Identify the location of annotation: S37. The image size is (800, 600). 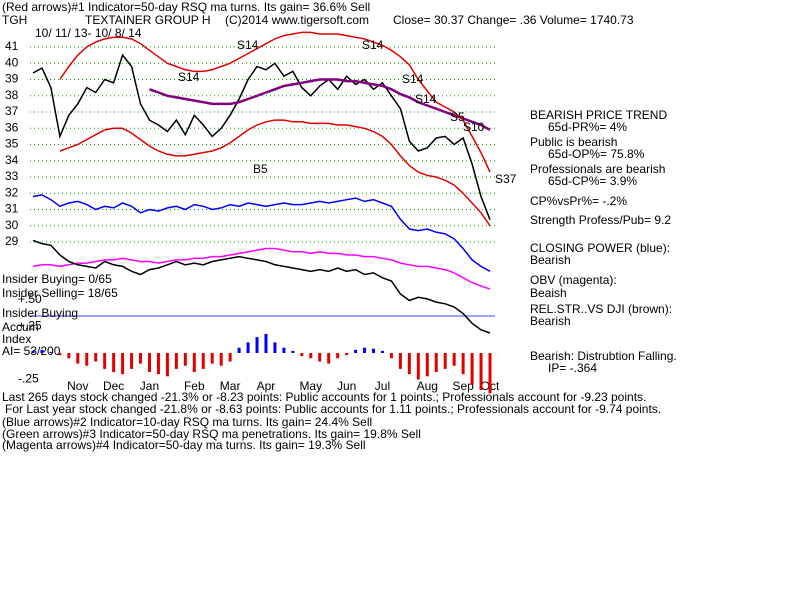
(506, 179).